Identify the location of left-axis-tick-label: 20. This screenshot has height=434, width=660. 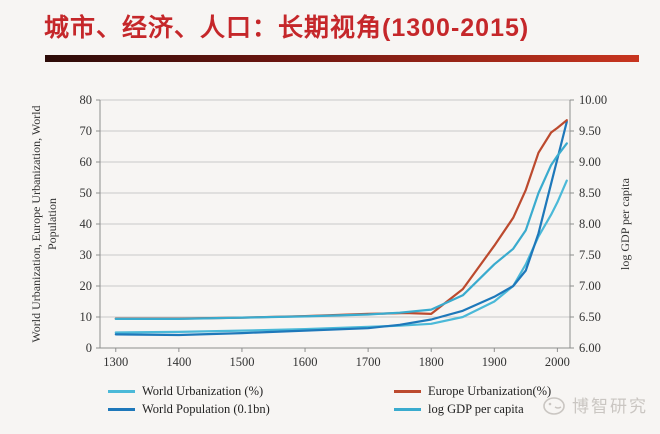
(86, 286).